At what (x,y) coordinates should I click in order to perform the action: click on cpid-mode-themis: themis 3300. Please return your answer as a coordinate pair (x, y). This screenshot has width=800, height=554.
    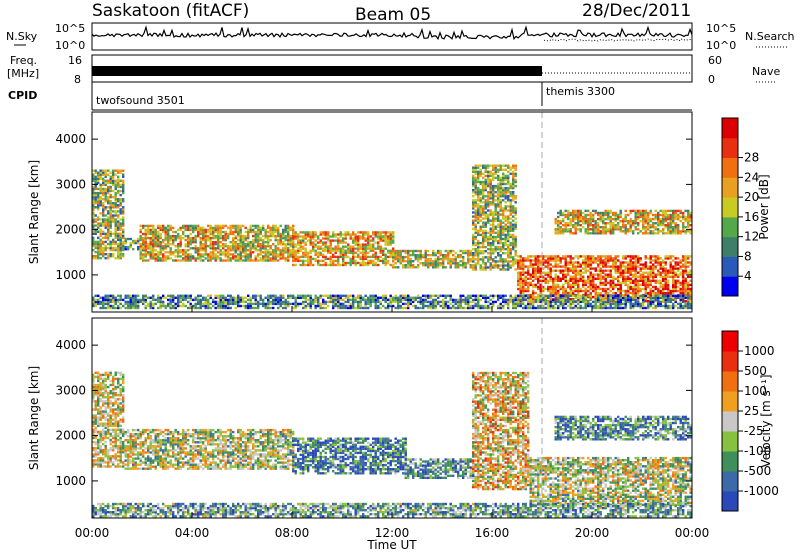
    Looking at the image, I should click on (580, 91).